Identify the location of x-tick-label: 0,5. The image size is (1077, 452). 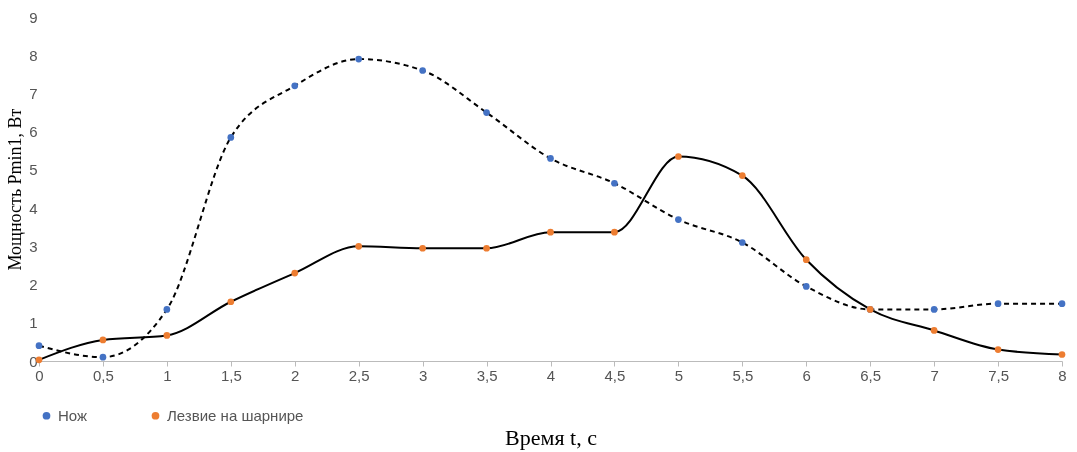
(103, 375).